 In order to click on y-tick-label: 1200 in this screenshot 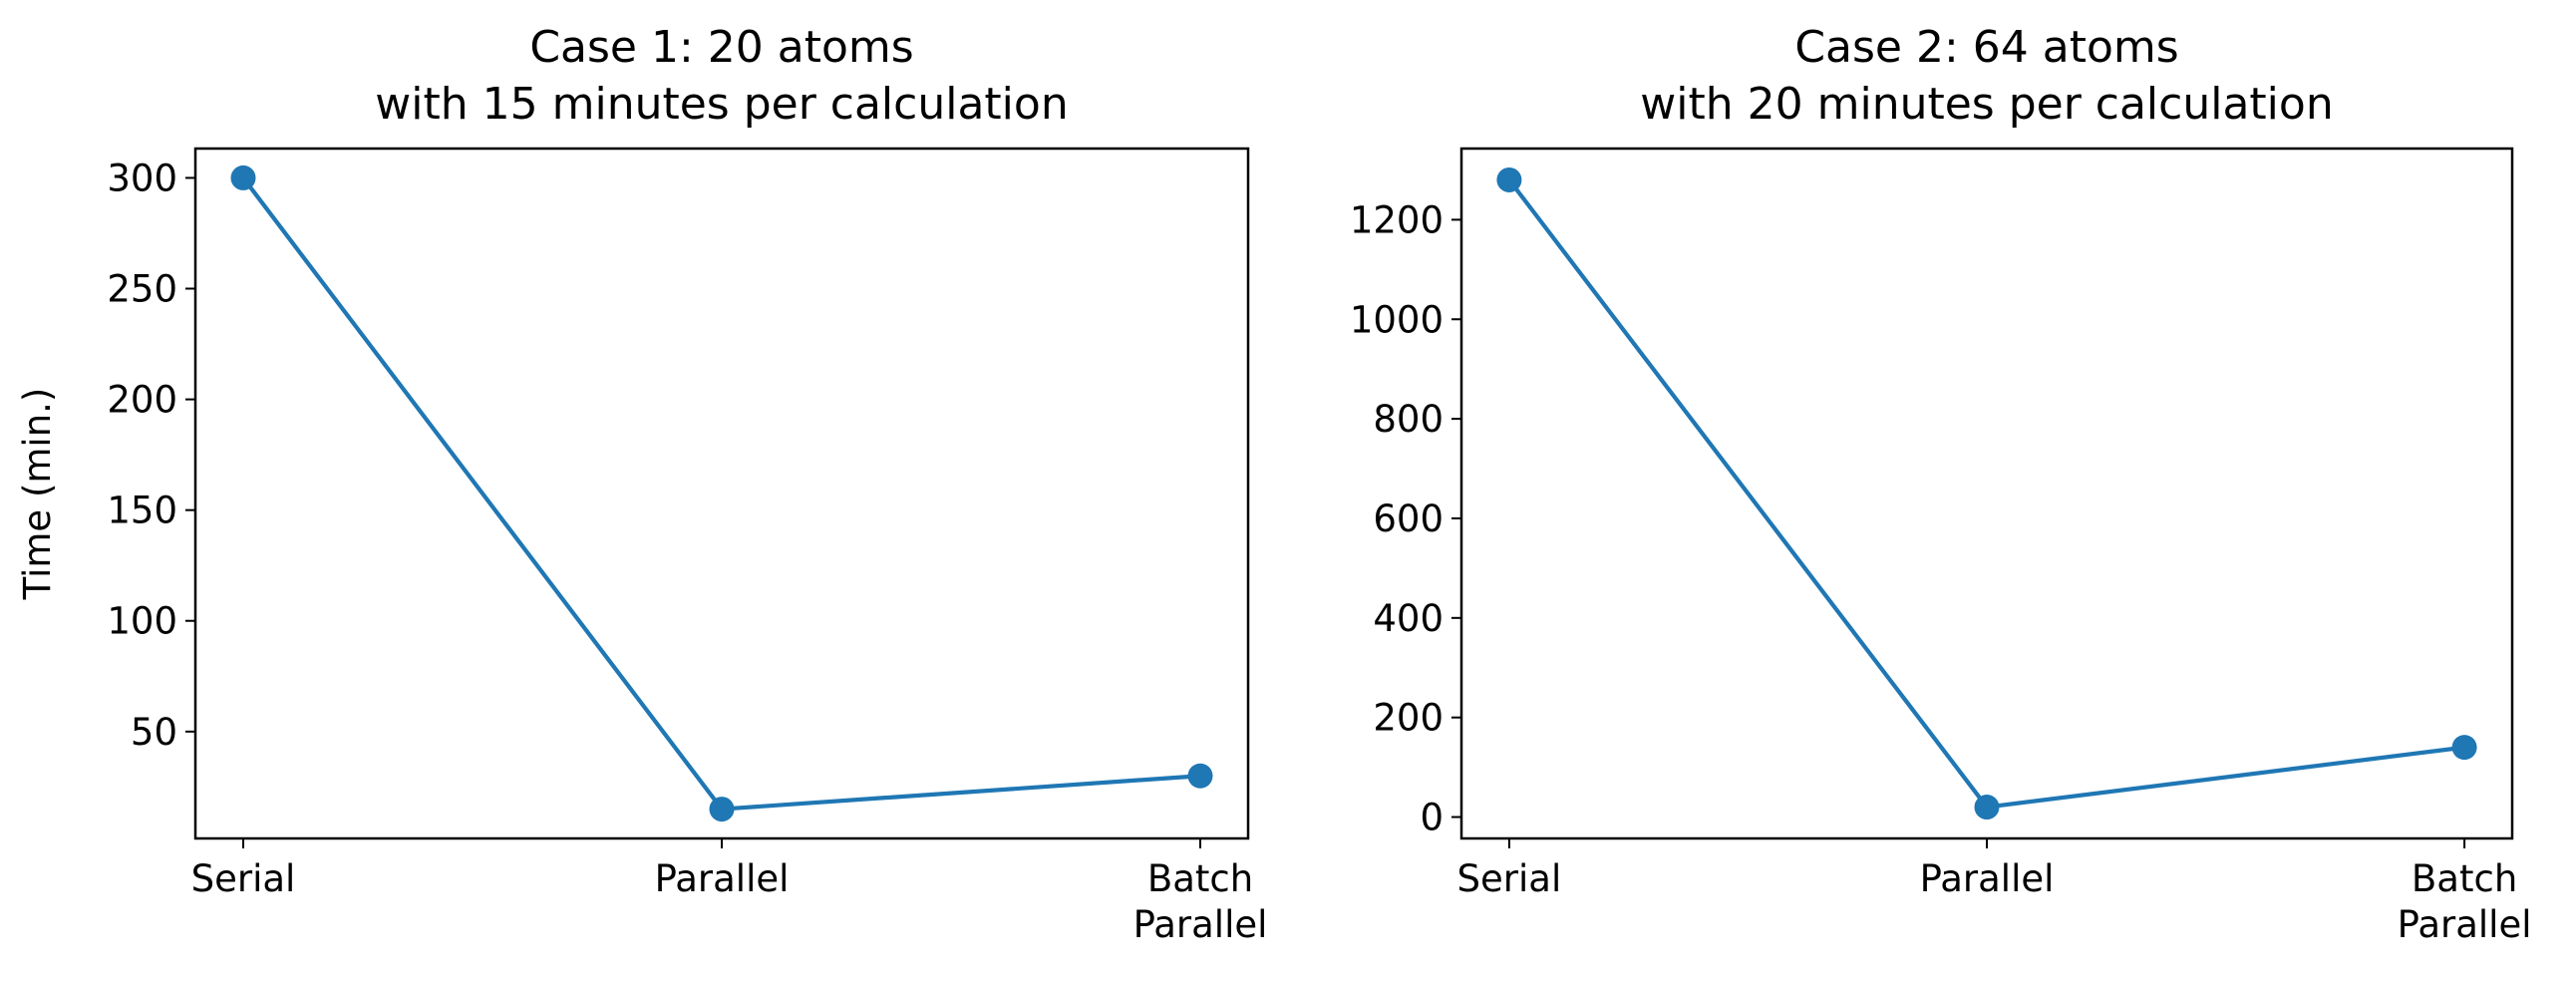, I will do `click(1397, 219)`.